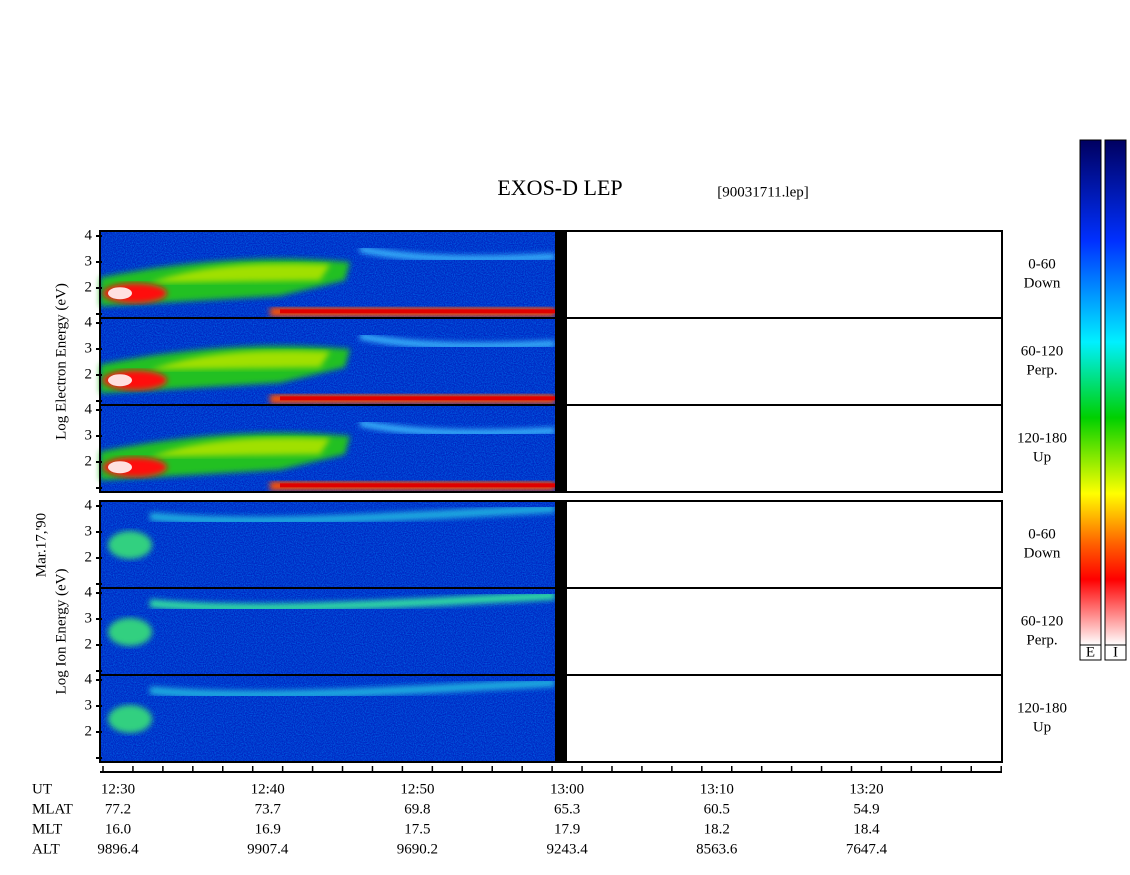 This screenshot has height=875, width=1130. What do you see at coordinates (417, 809) in the screenshot?
I see `orbit-value: 69.8` at bounding box center [417, 809].